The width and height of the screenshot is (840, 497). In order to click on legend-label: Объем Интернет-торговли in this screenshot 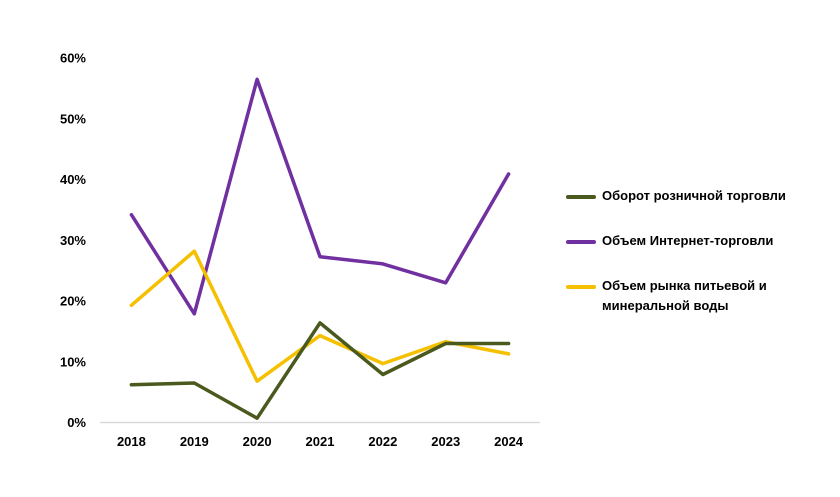, I will do `click(688, 240)`.